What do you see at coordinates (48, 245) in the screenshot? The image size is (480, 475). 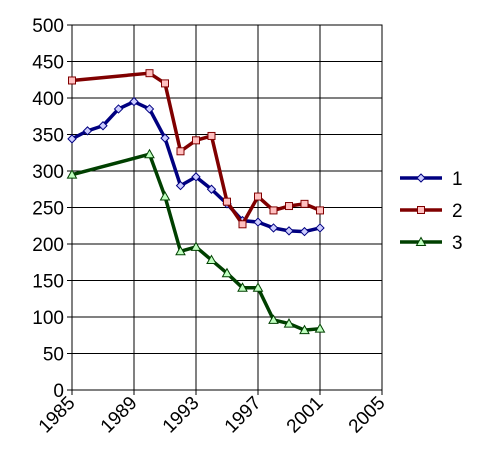 I see `y-tick-label: 200` at bounding box center [48, 245].